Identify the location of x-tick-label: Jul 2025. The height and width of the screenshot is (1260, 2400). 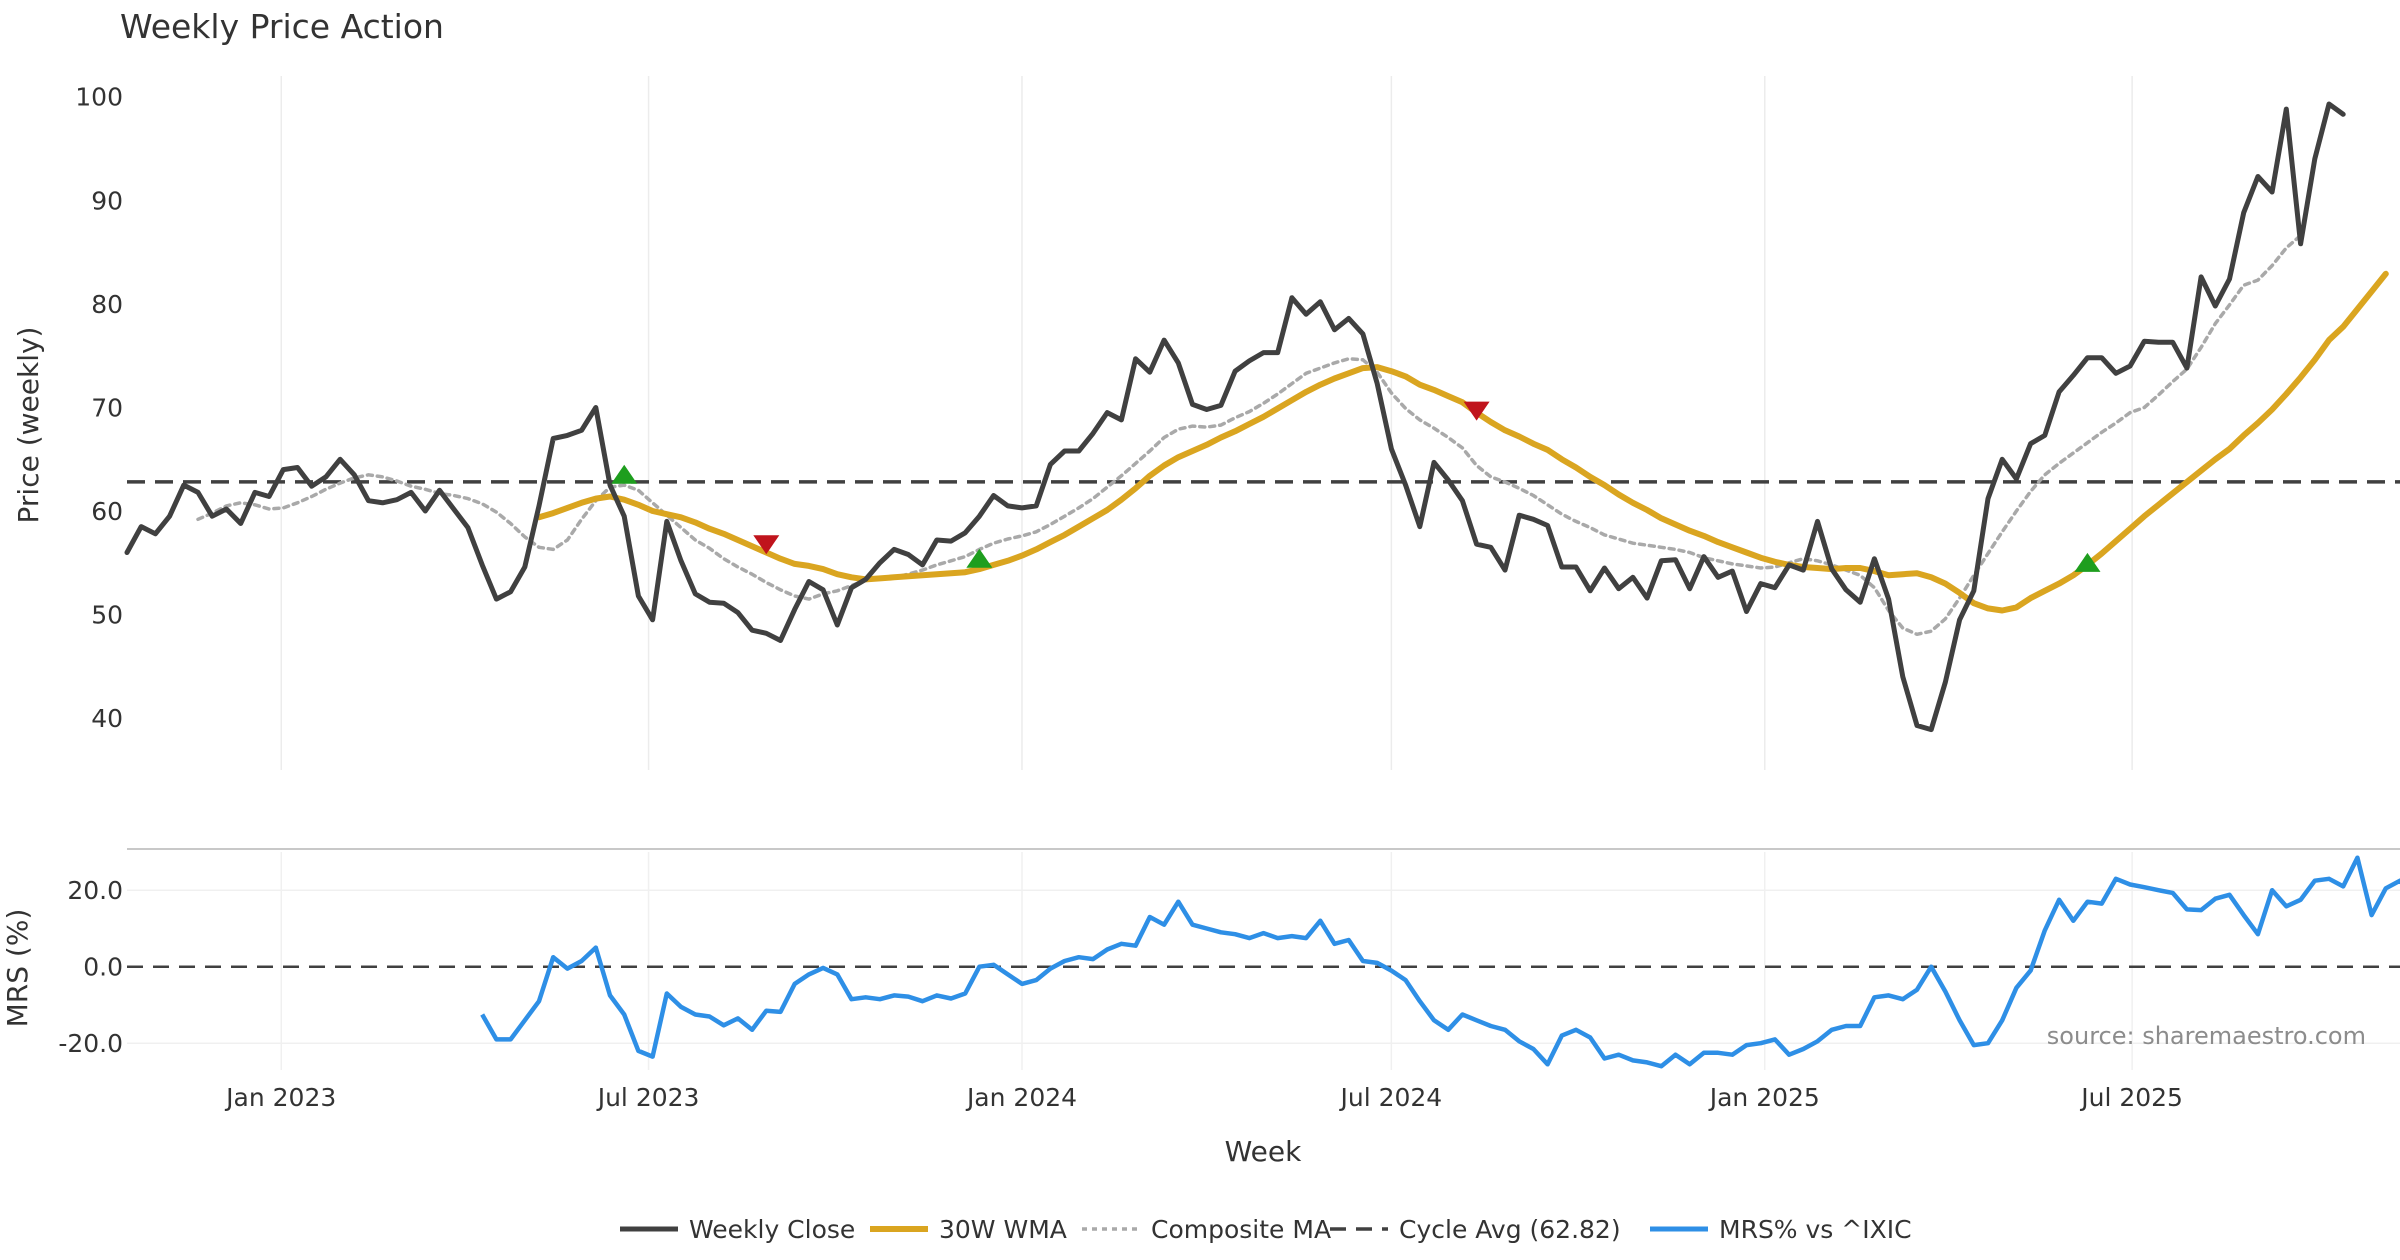
(2131, 1097).